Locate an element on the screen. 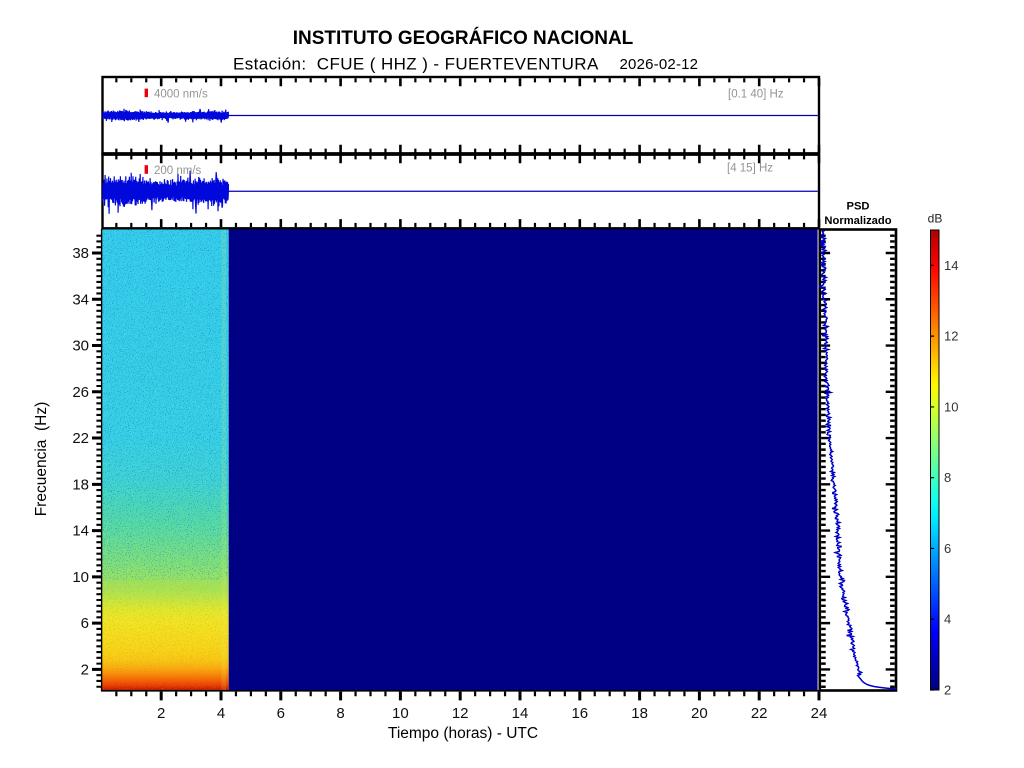  svg-text: 2026-02-12 is located at coordinates (659, 64).